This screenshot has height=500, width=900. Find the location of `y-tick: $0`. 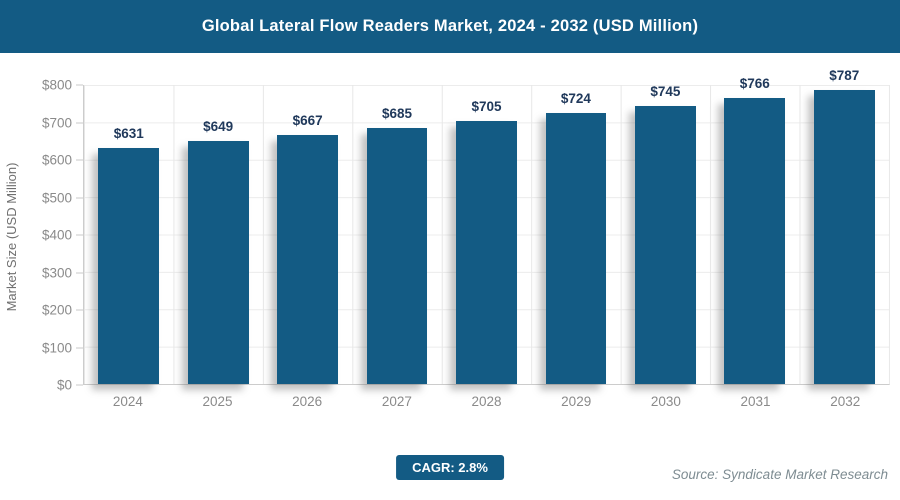

y-tick: $0 is located at coordinates (70, 385).